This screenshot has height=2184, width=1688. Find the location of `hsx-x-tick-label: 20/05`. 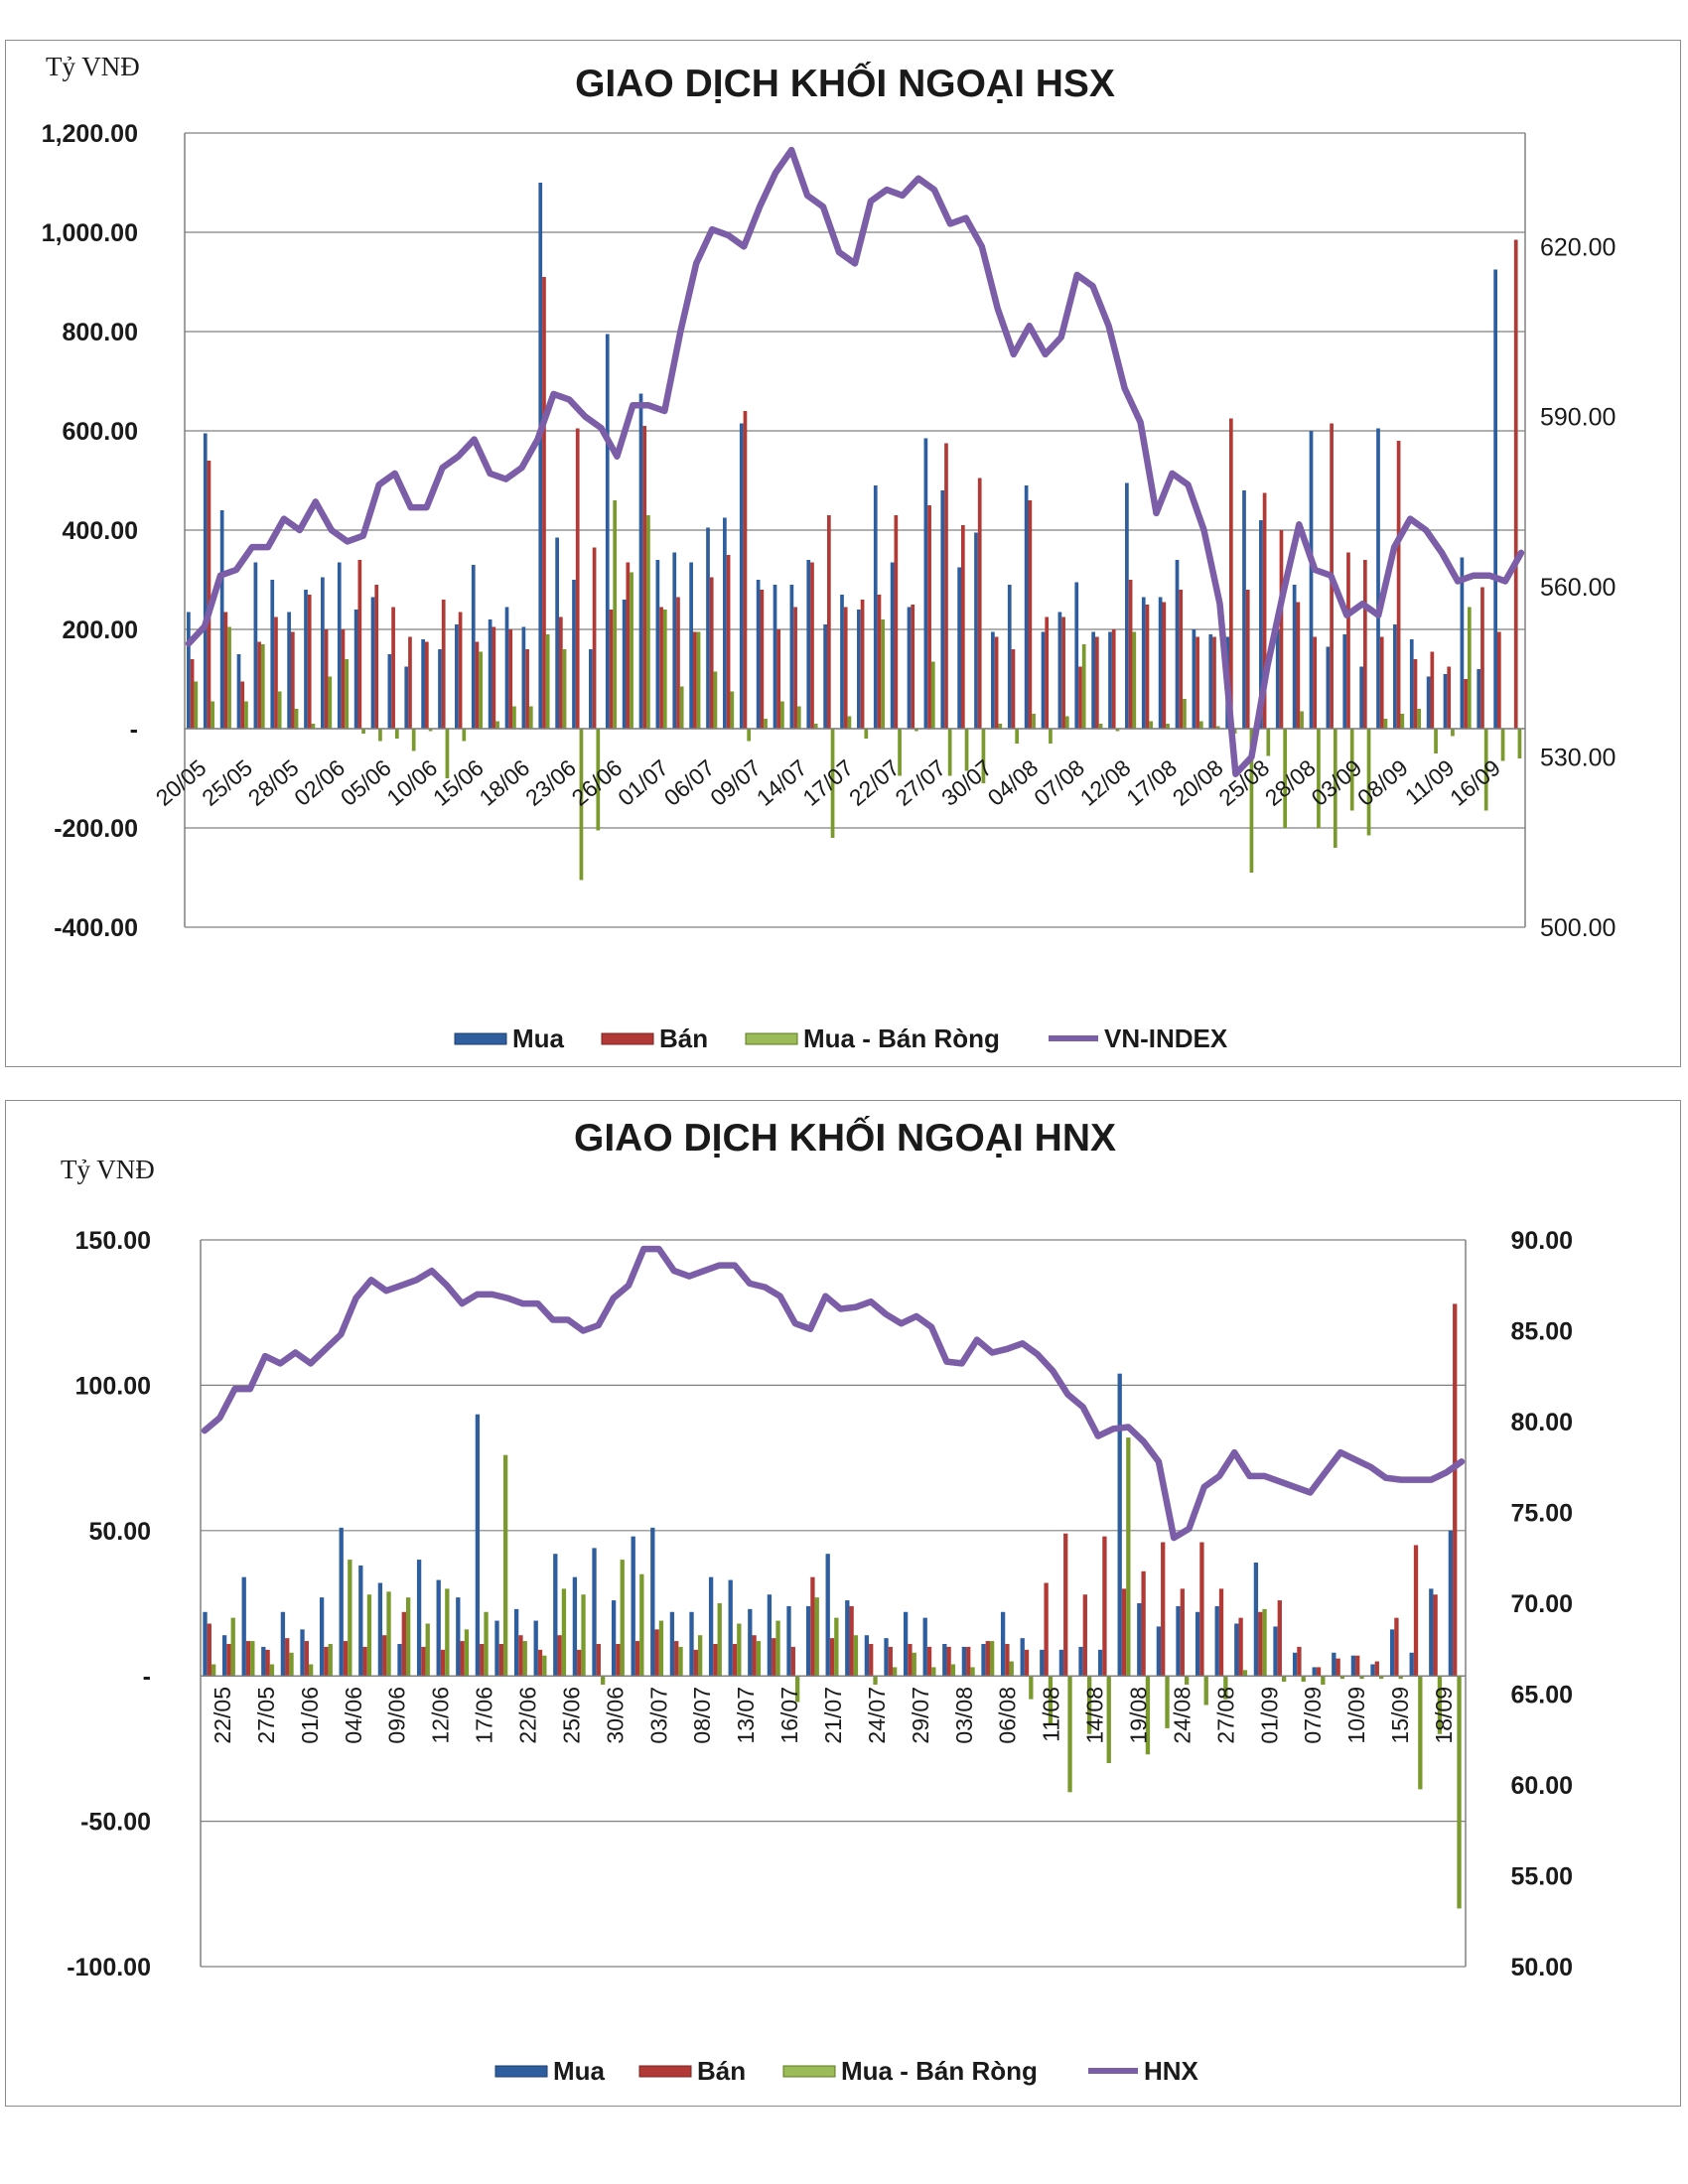

hsx-x-tick-label: 20/05 is located at coordinates (181, 782).